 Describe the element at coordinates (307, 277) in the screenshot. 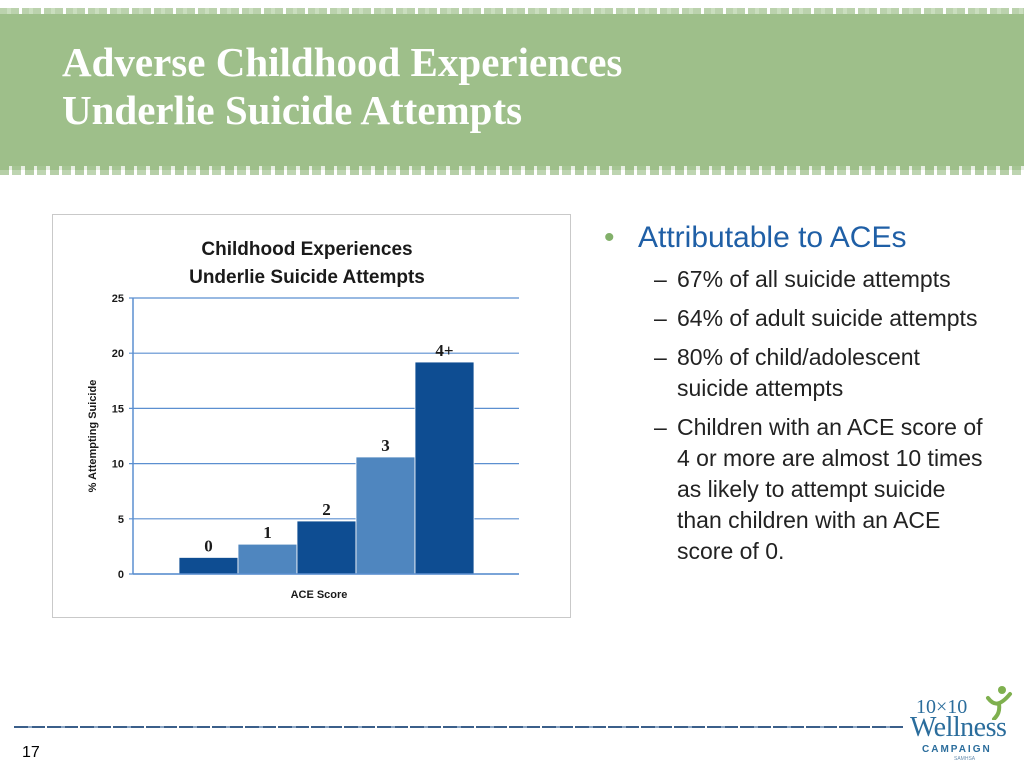

I see `chart-title-line-2: Underlie Suicide Attempts` at that location.